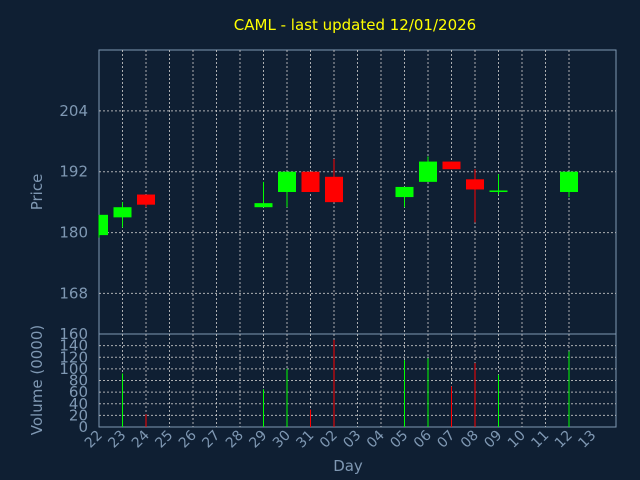 This screenshot has height=480, width=640. I want to click on volume-tick-label: 40, so click(78, 404).